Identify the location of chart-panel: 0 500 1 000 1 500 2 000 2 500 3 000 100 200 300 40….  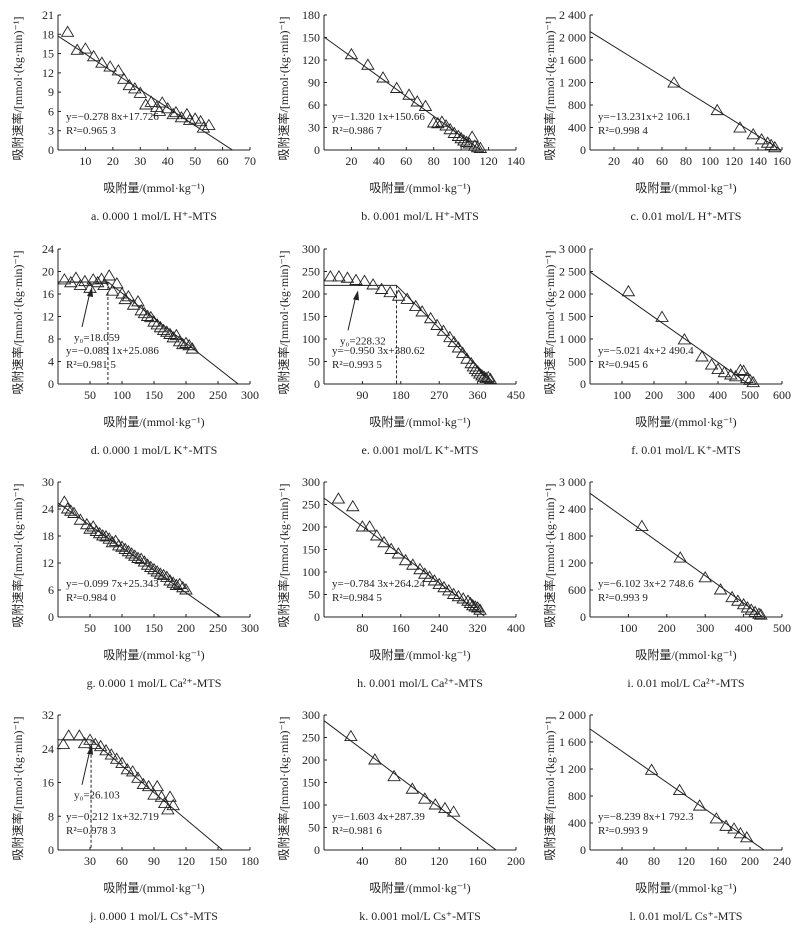
(665, 351).